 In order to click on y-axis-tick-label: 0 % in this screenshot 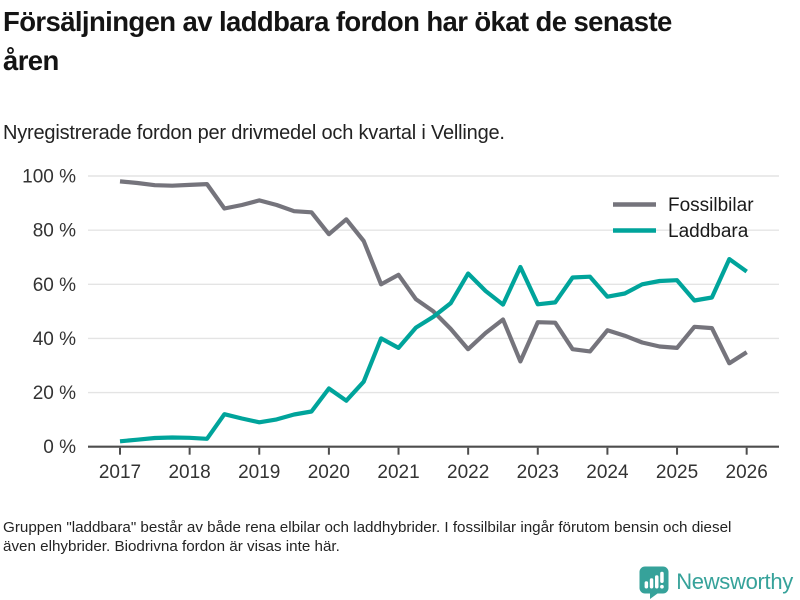, I will do `click(59, 447)`.